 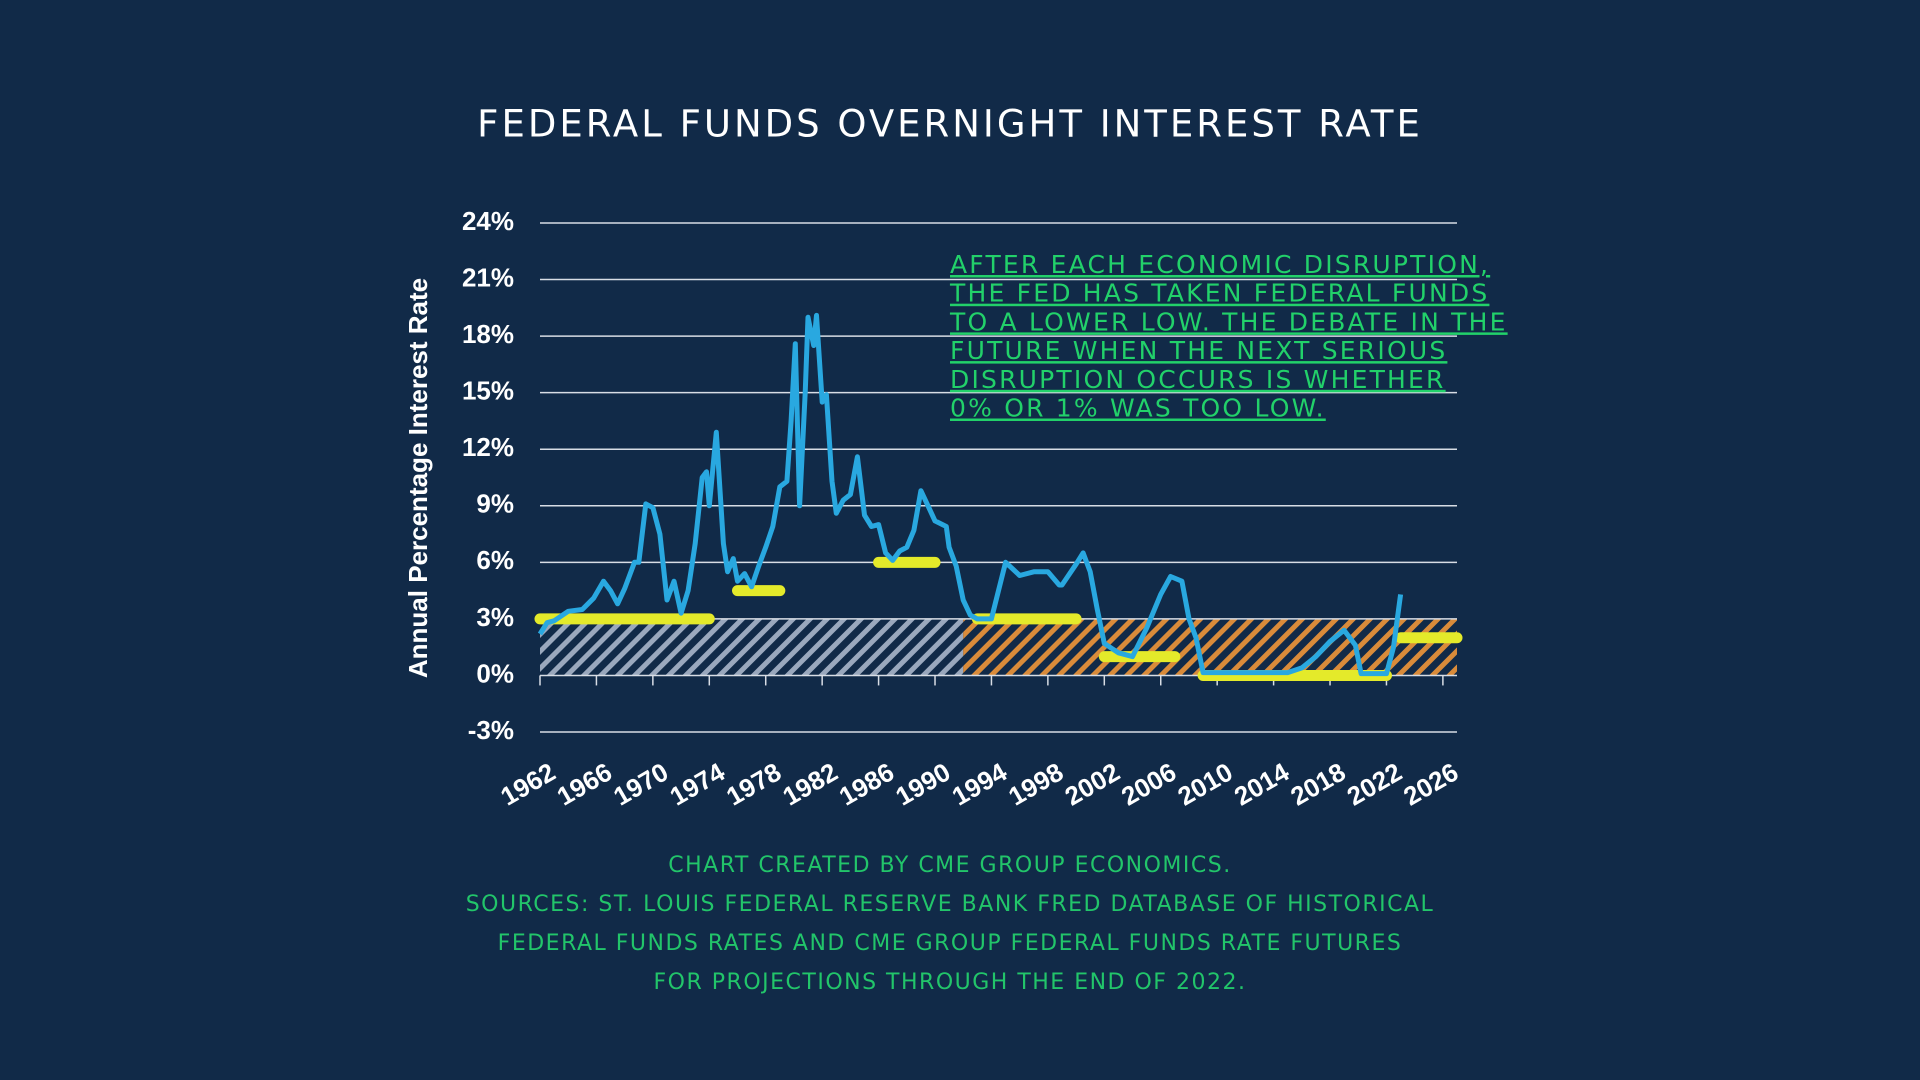 I want to click on annotation-line: FUTURE WHEN THE NEXT SERIOUS, so click(x=1198, y=350).